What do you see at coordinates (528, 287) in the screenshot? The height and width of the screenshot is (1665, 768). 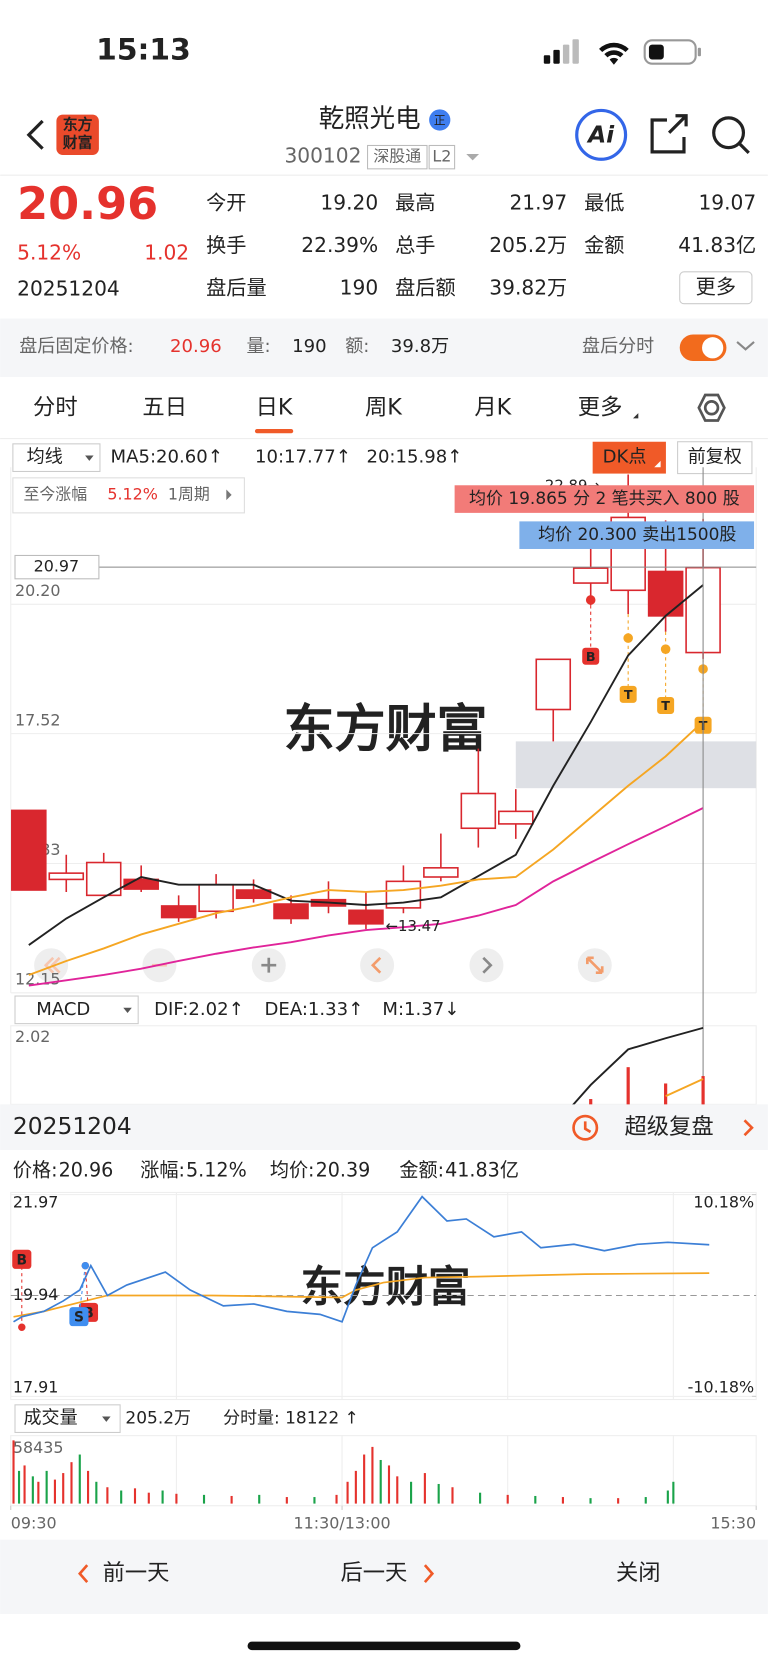 I see `field-value: 39.82万` at bounding box center [528, 287].